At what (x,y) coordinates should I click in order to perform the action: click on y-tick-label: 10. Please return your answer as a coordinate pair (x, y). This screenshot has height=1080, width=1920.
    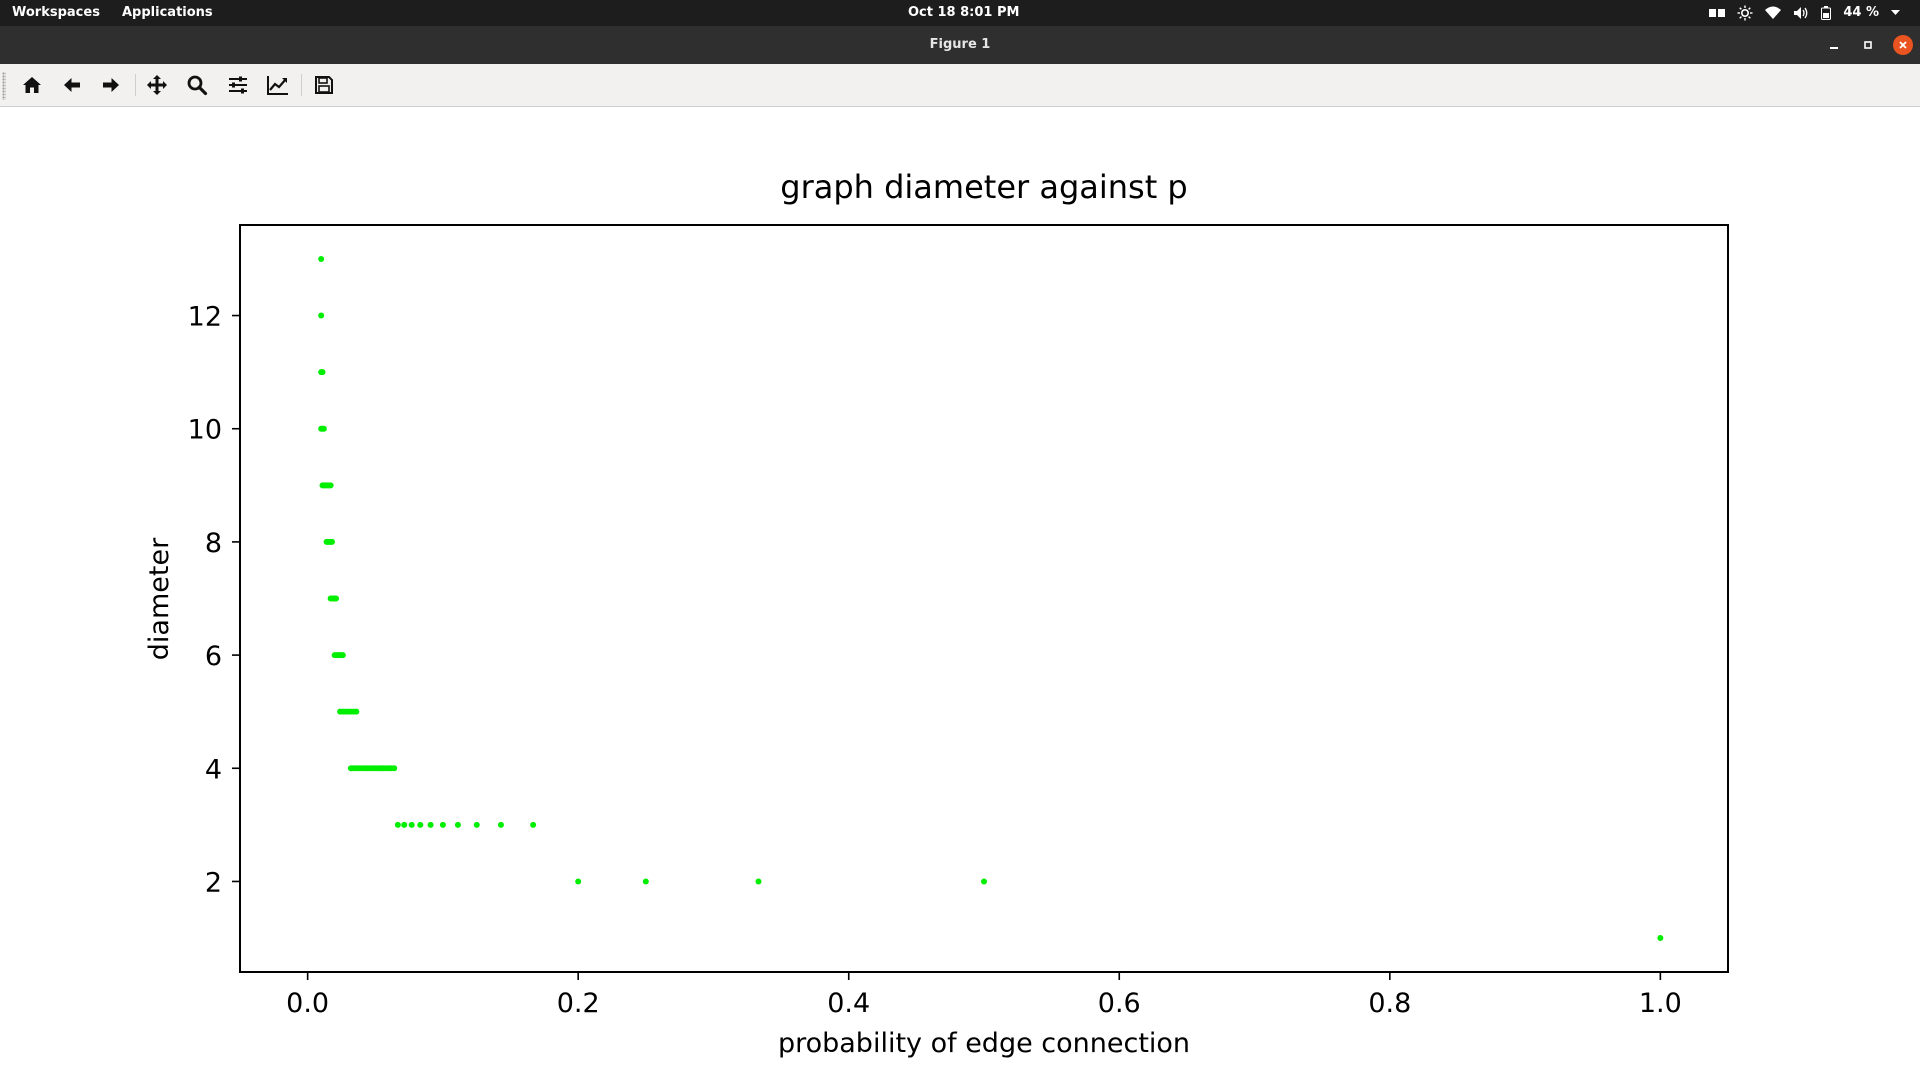
    Looking at the image, I should click on (205, 430).